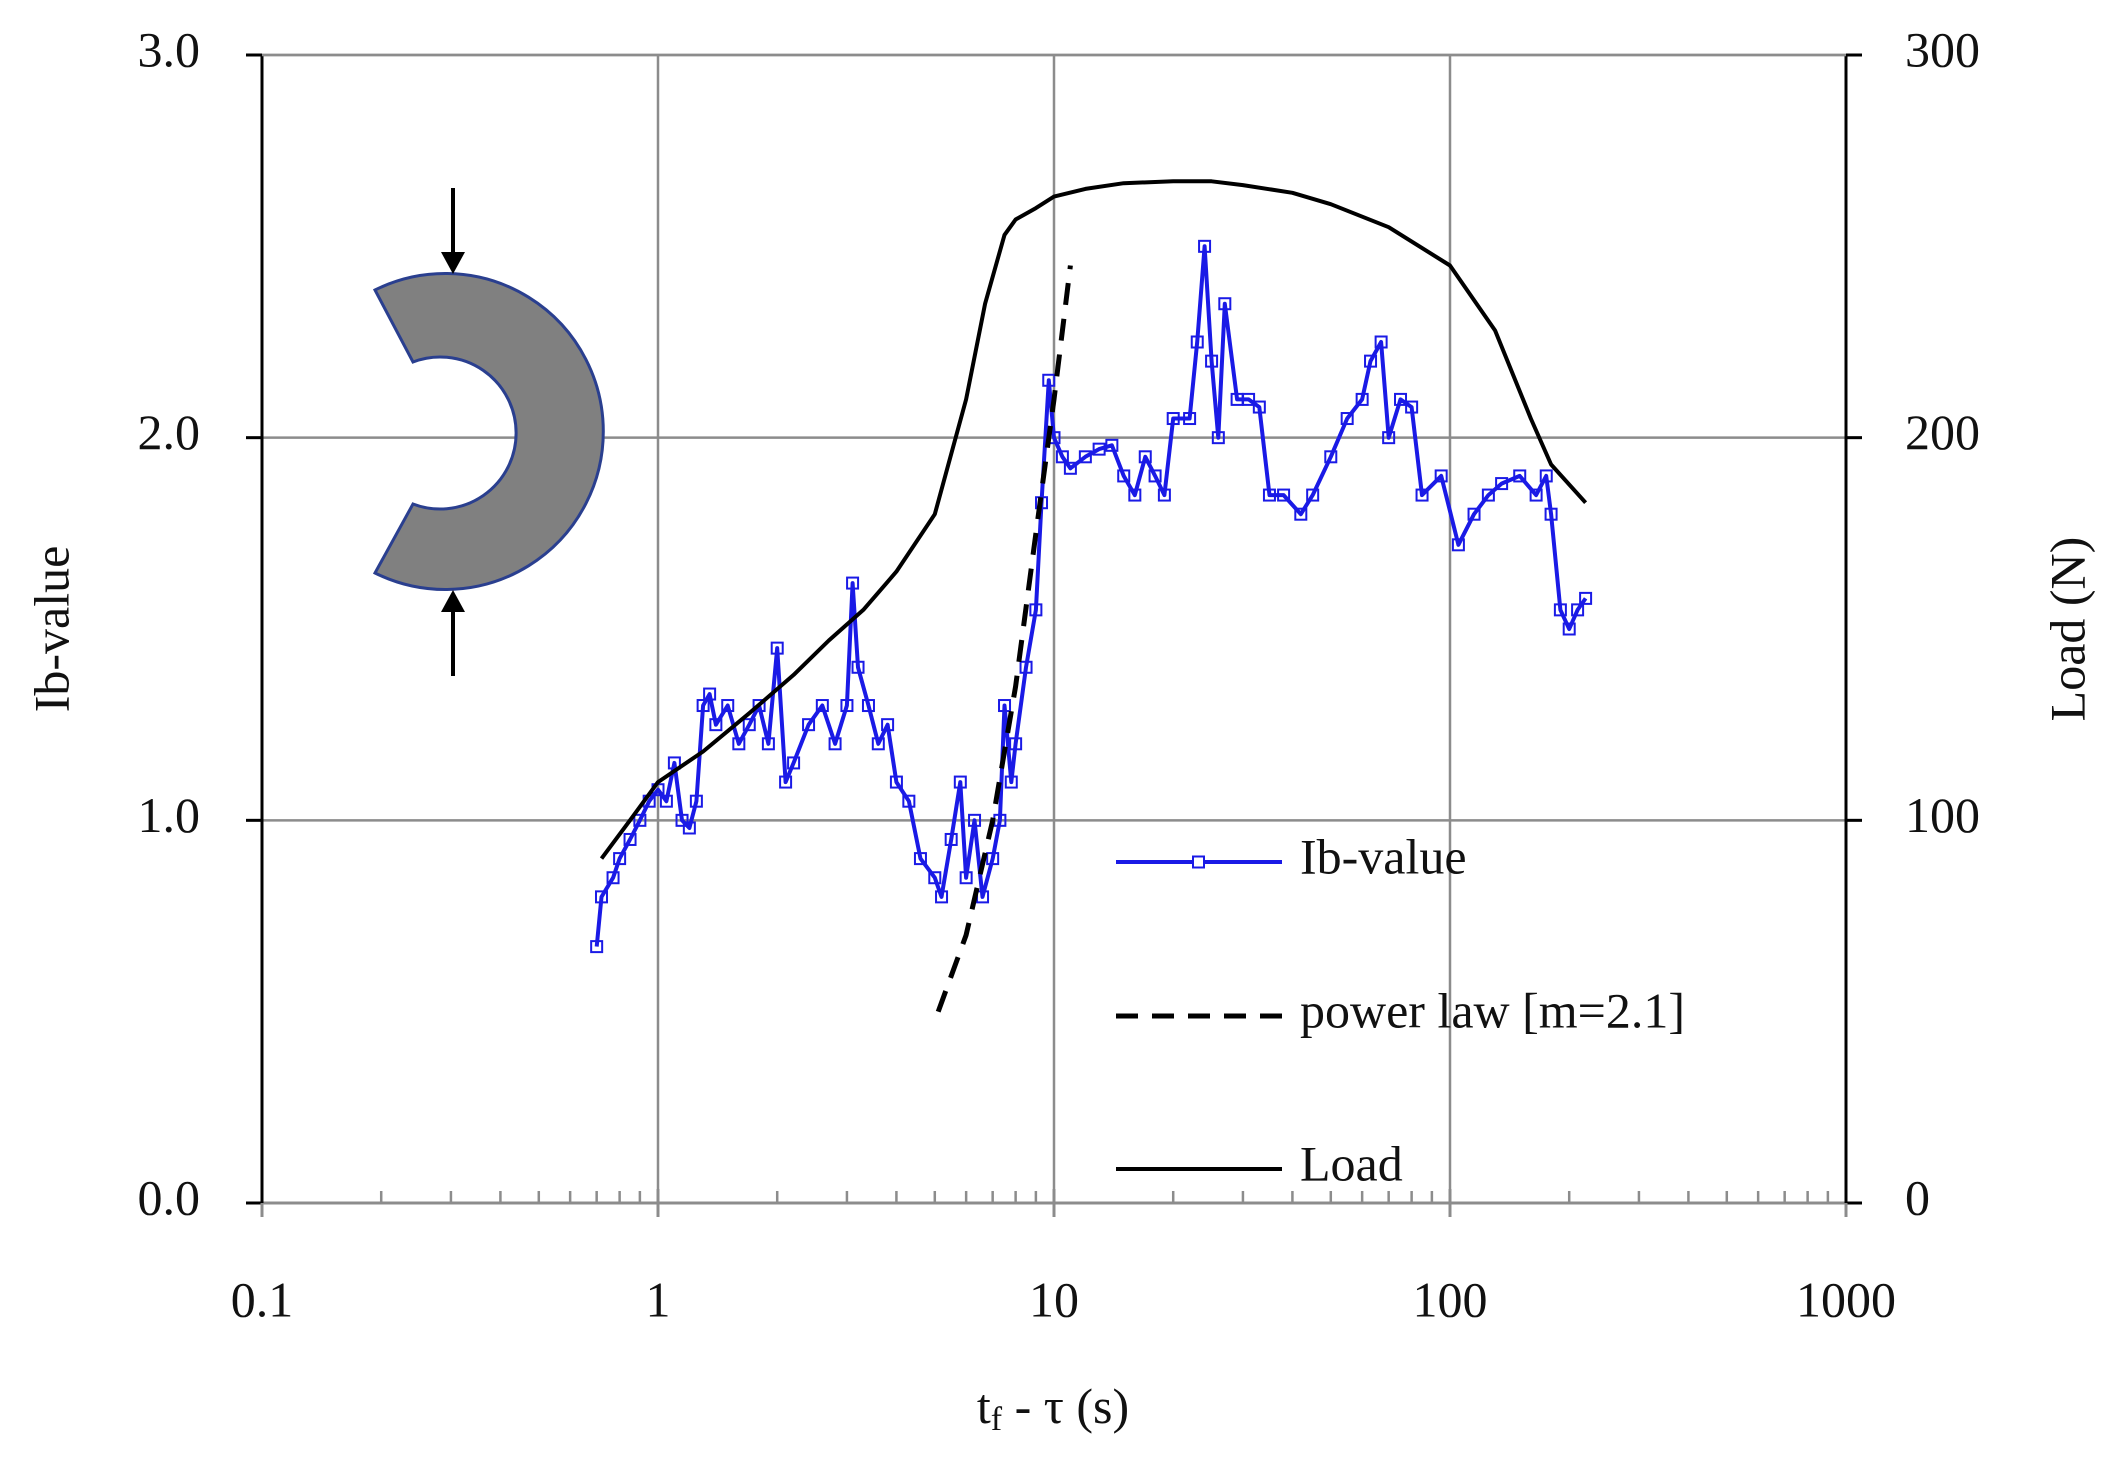 The image size is (2128, 1460). Describe the element at coordinates (1198, 862) in the screenshot. I see `legend-marker` at that location.